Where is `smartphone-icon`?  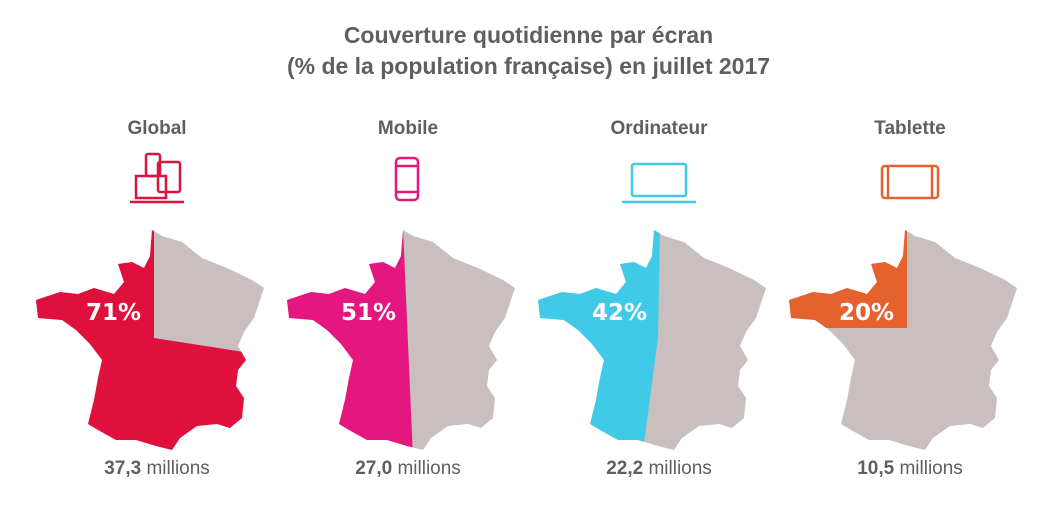
smartphone-icon is located at coordinates (407, 179).